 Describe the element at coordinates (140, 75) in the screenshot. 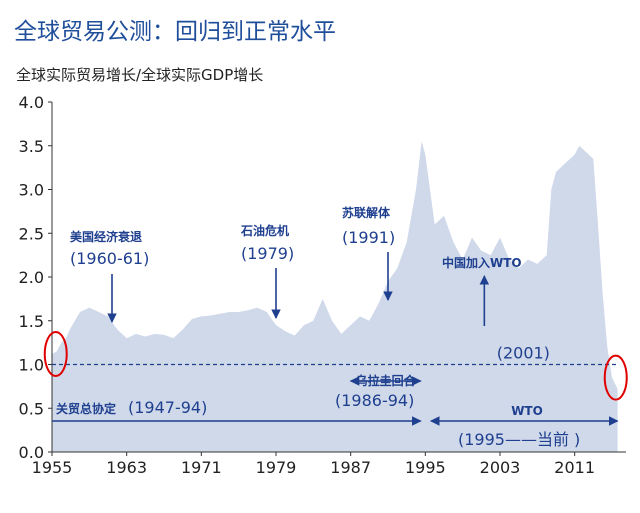

I see `chart-subtitle: 全球实际贸易增长/全球实际GDP增长` at that location.